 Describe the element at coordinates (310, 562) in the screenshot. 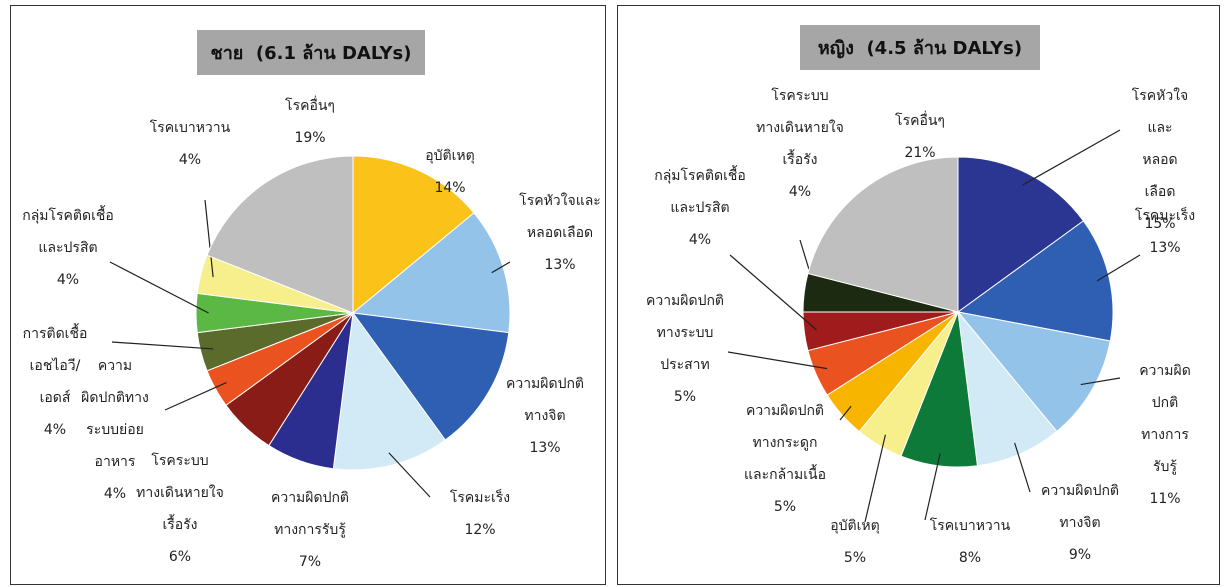

I see `value-label: 7%` at that location.